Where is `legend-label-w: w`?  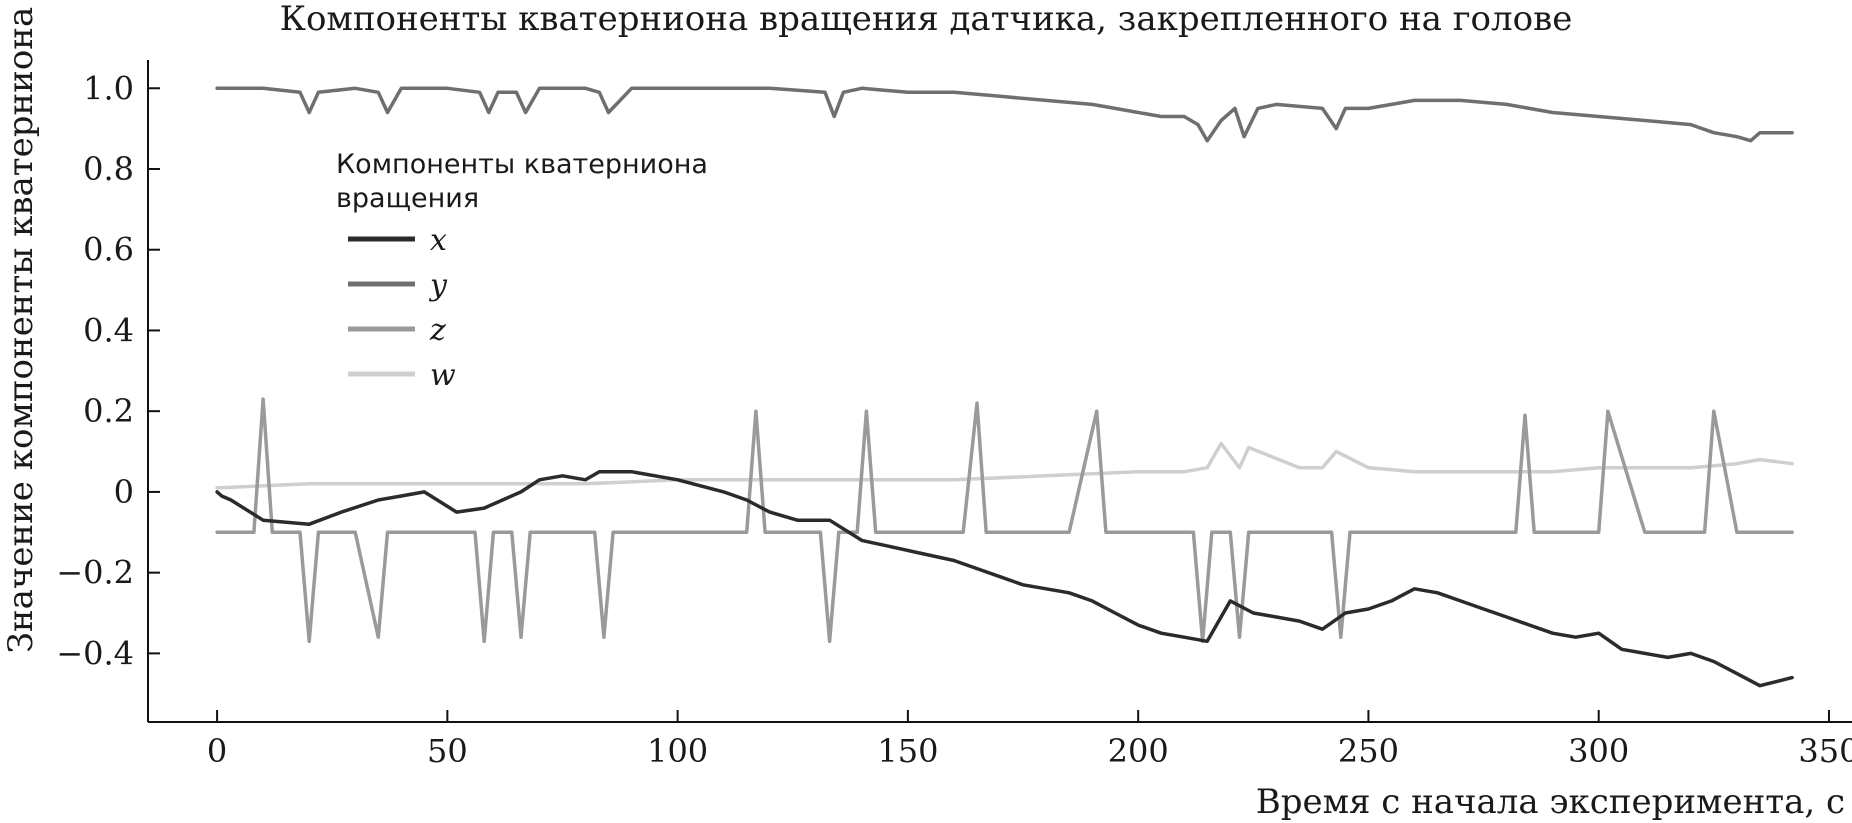 legend-label-w: w is located at coordinates (443, 375).